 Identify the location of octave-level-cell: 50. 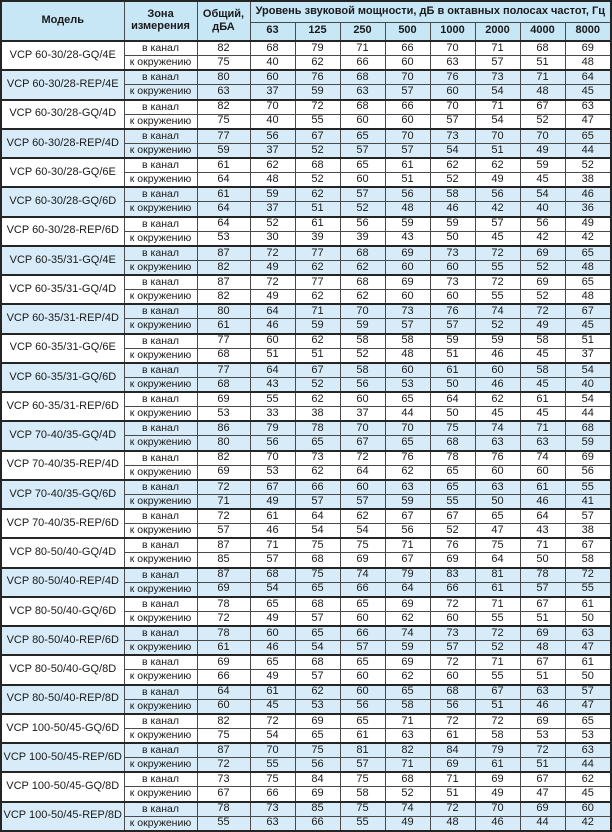
(542, 560).